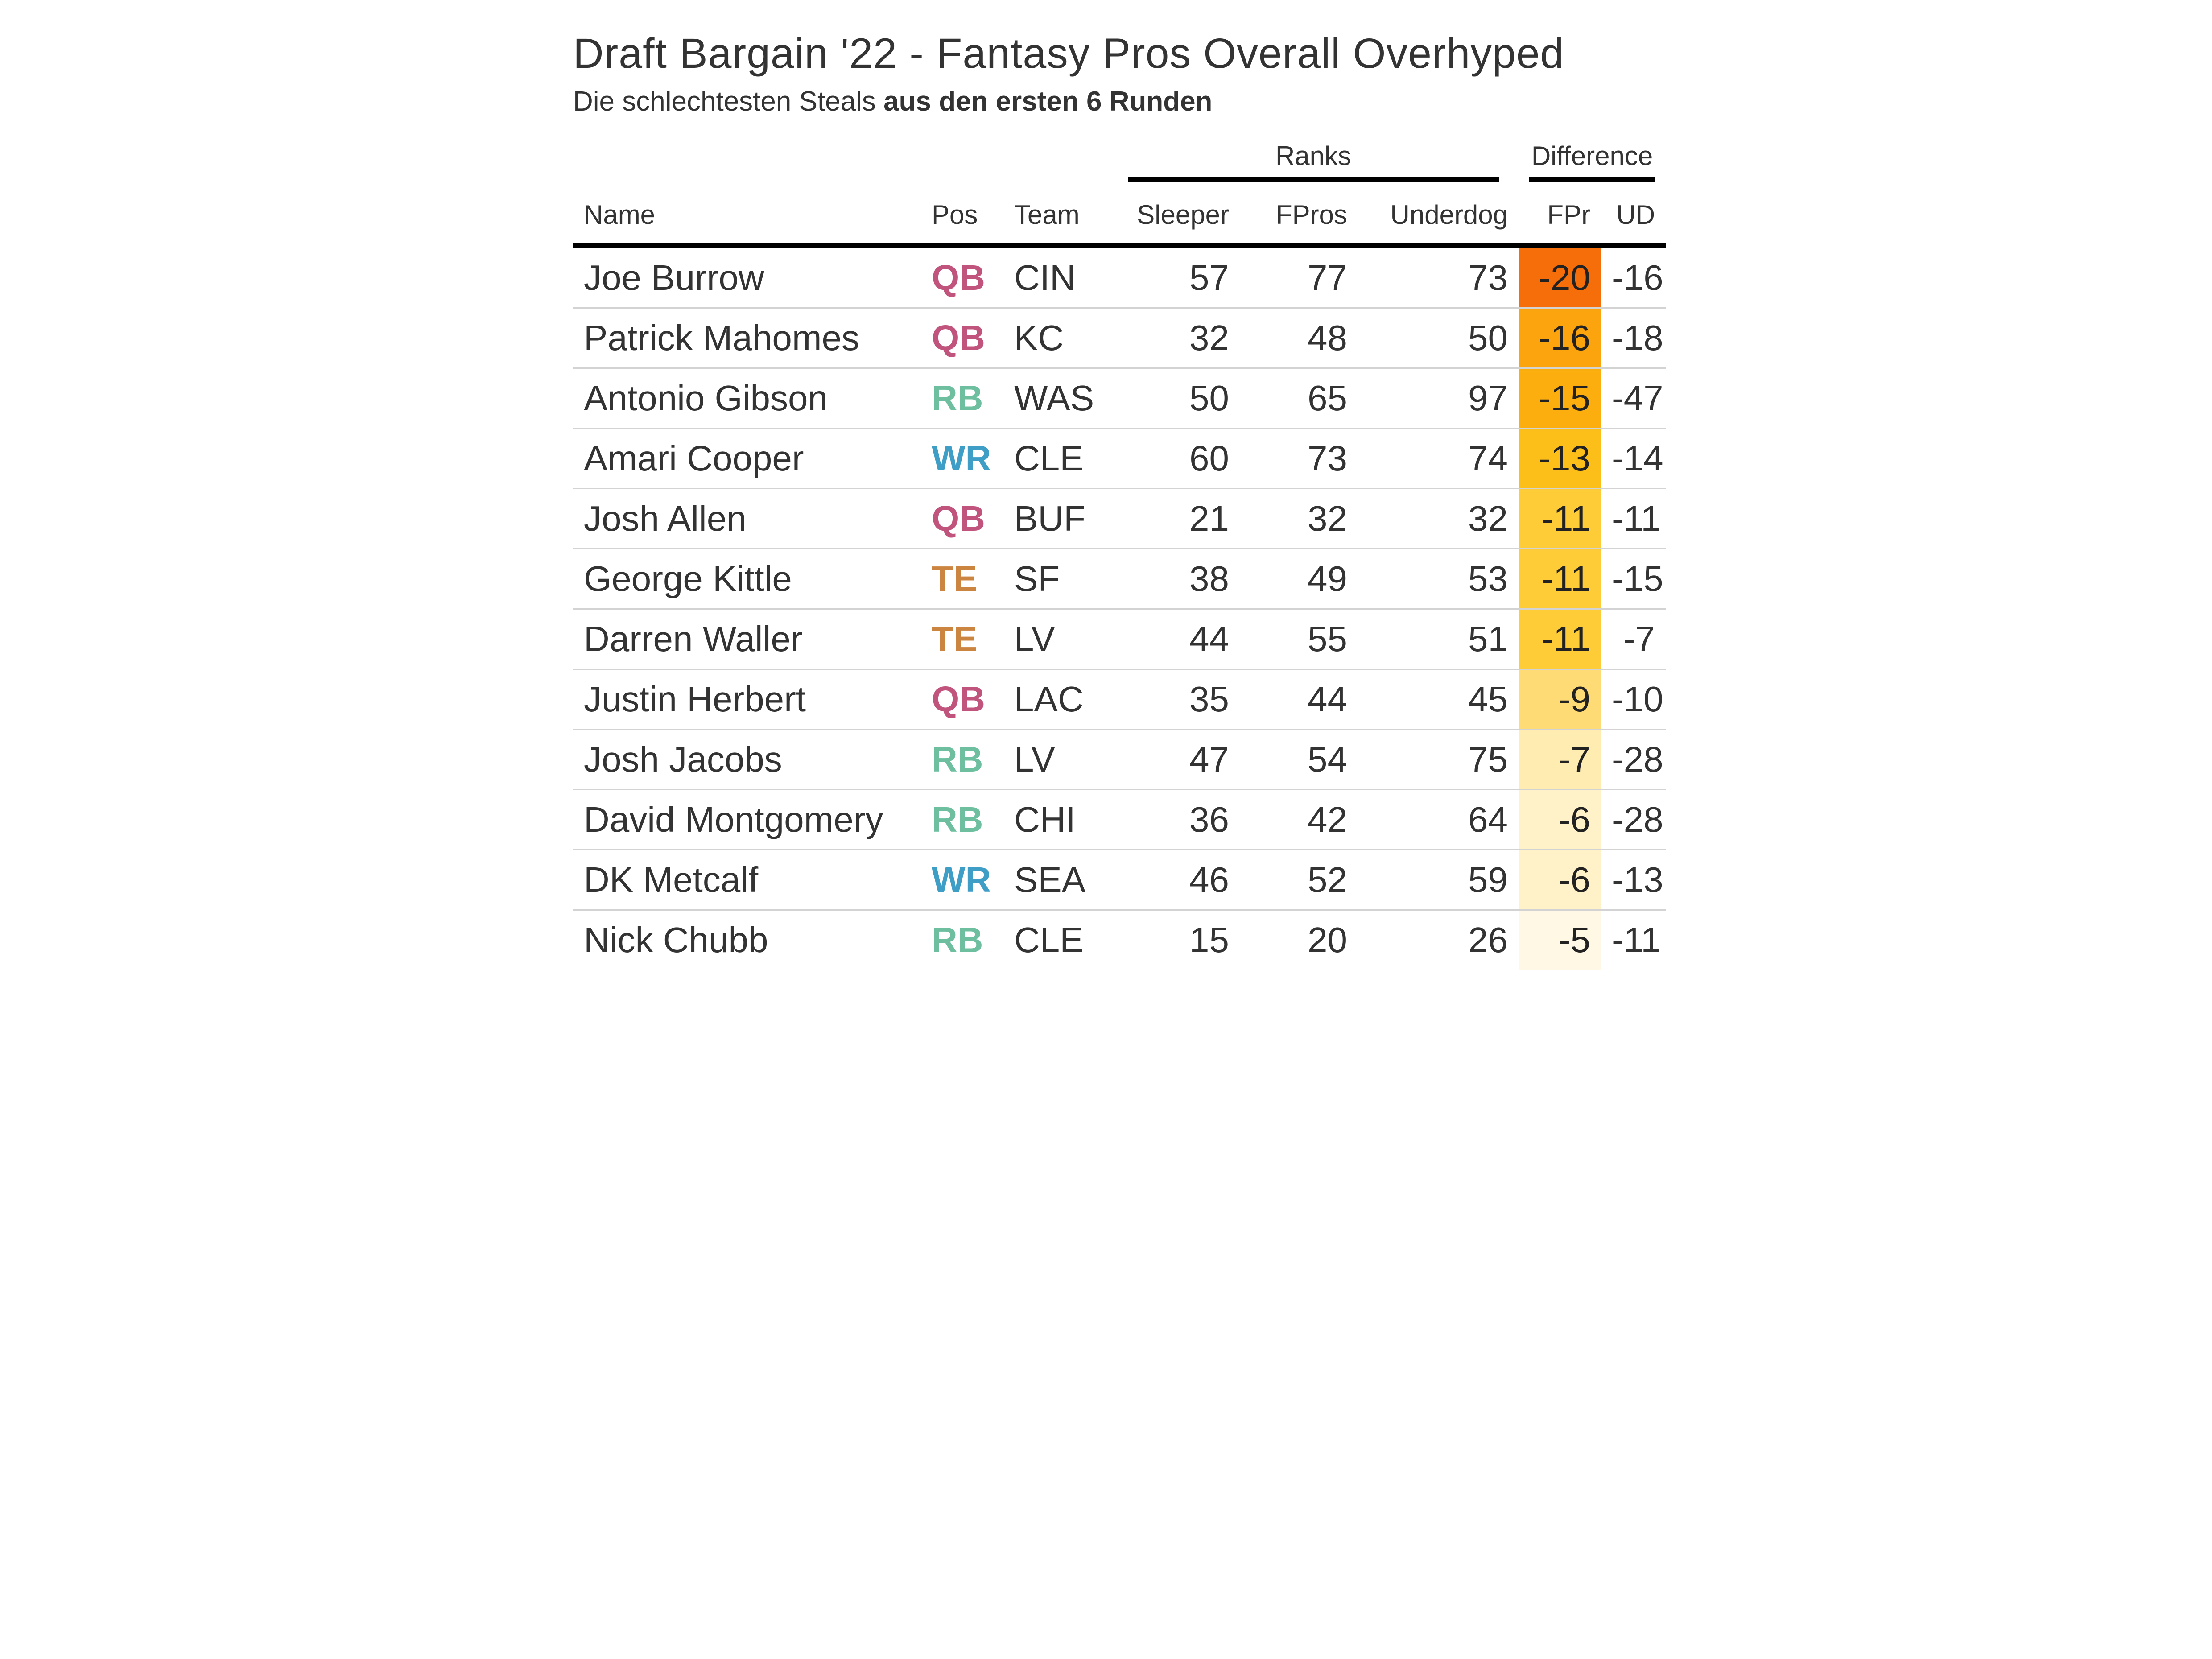  Describe the element at coordinates (1048, 102) in the screenshot. I see `subtitle-bold: aus den ersten 6 Runden` at that location.